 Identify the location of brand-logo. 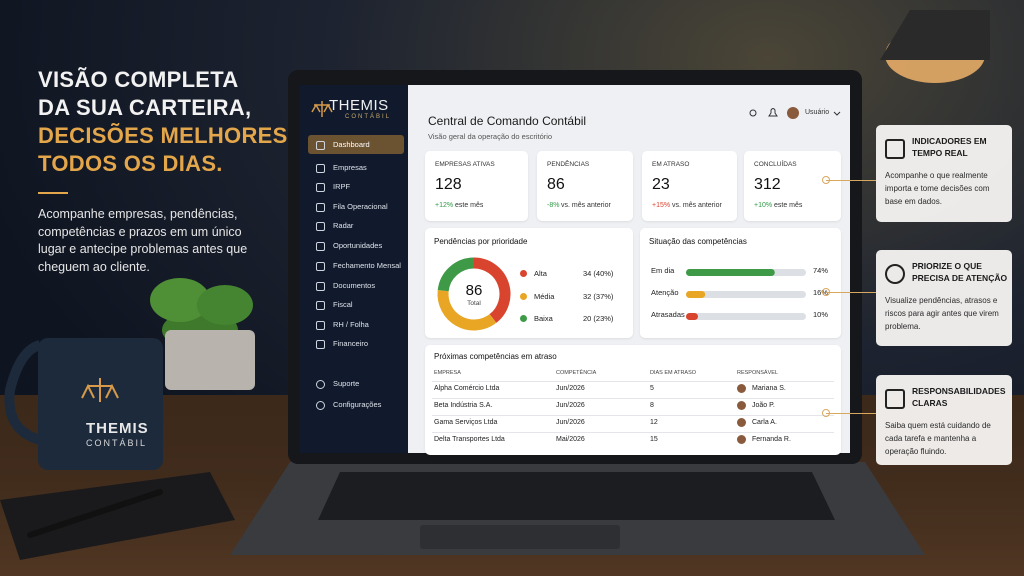
(322, 109).